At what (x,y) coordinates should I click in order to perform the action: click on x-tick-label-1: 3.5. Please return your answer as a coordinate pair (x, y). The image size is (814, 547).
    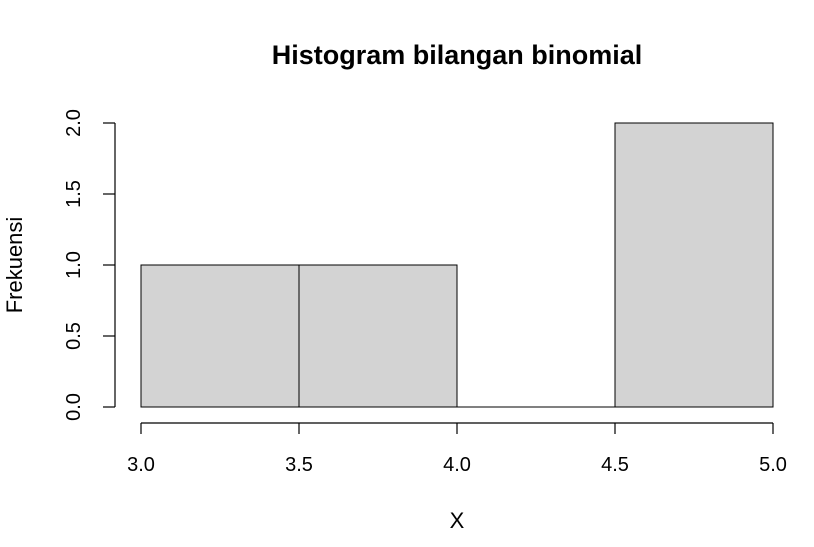
    Looking at the image, I should click on (299, 465).